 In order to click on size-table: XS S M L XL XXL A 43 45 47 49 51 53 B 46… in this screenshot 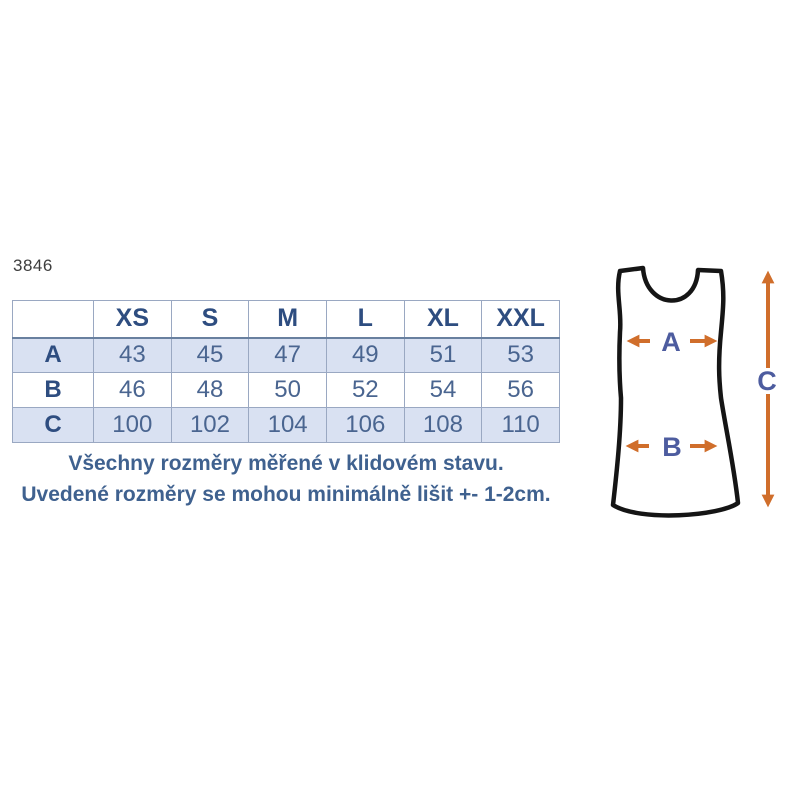, I will do `click(286, 371)`.